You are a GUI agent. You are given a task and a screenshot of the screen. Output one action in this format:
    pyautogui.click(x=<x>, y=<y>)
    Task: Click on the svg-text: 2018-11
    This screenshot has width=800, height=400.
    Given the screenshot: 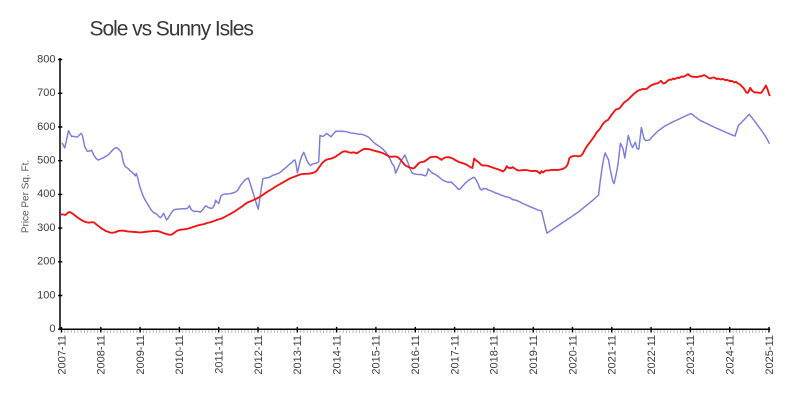 What is the action you would take?
    pyautogui.click(x=495, y=355)
    